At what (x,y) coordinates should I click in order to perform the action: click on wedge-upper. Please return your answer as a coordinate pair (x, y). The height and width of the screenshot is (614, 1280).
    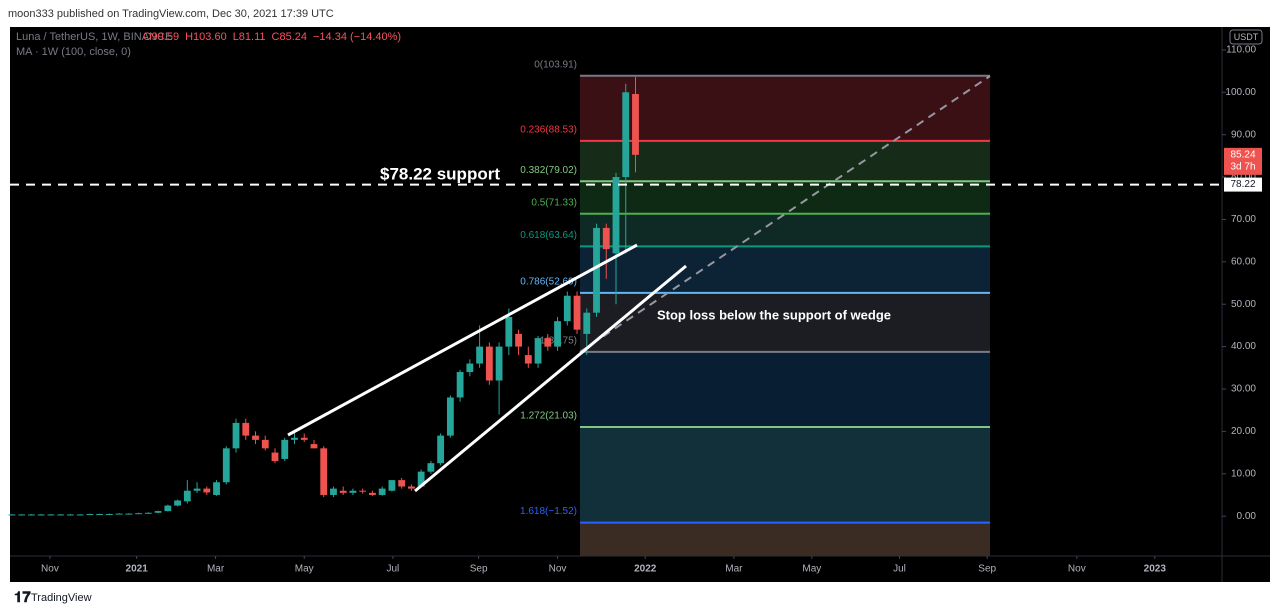
    Looking at the image, I should click on (462, 340).